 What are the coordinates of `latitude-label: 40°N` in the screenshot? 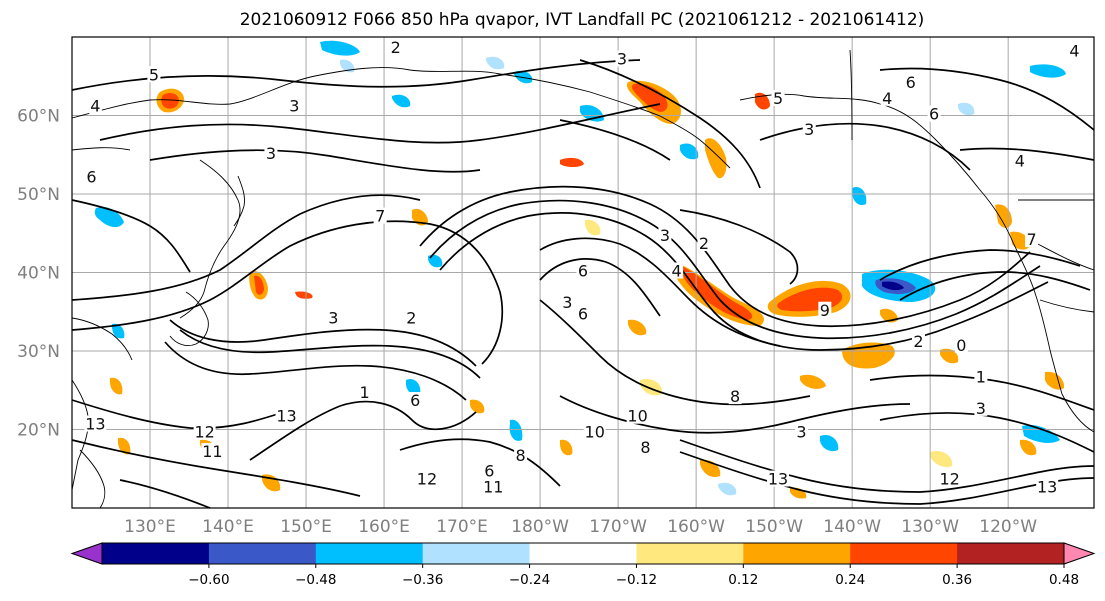 It's located at (38, 274).